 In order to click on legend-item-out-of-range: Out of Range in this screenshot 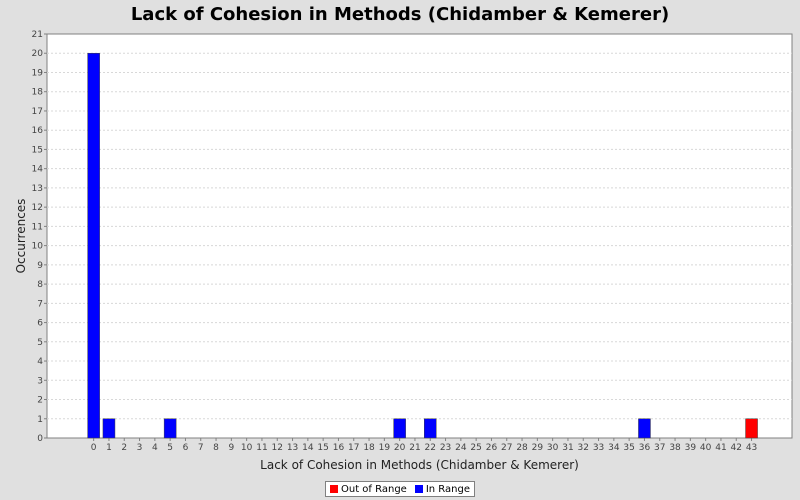, I will do `click(368, 489)`.